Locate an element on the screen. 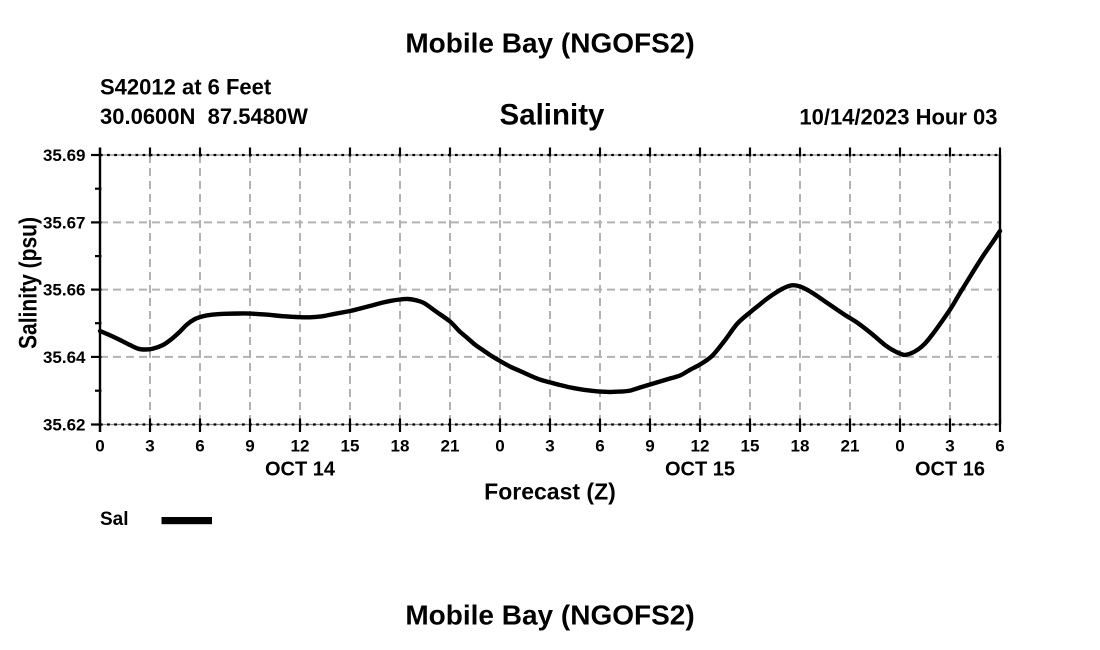  svg-text: Salinity (psu) is located at coordinates (29, 283).